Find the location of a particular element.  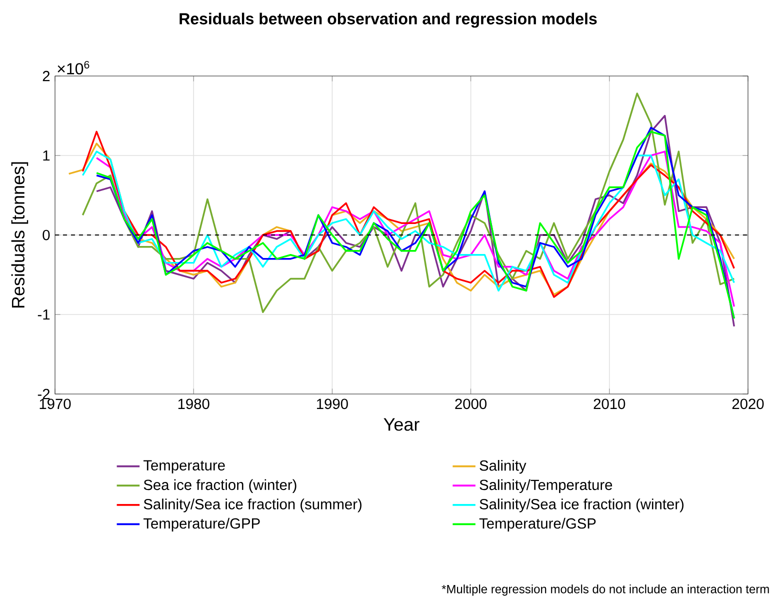

x-tick-label: 2010 is located at coordinates (610, 404).